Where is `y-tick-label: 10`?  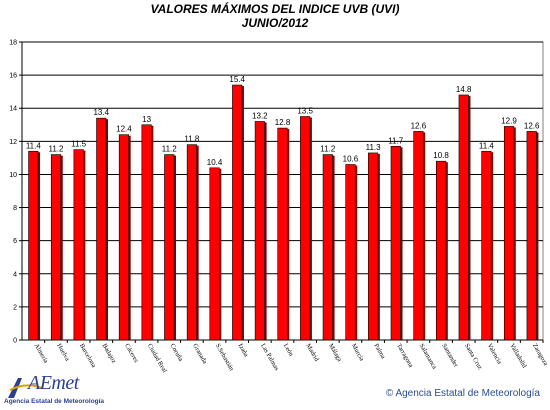 y-tick-label: 10 is located at coordinates (13, 175).